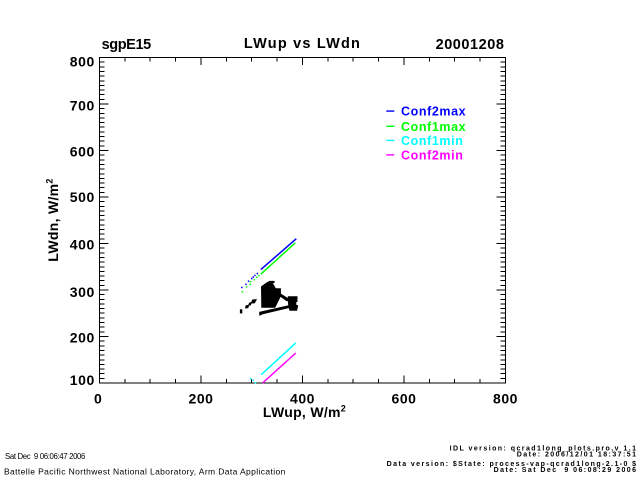  What do you see at coordinates (432, 155) in the screenshot?
I see `svg-text: Conf2min` at bounding box center [432, 155].